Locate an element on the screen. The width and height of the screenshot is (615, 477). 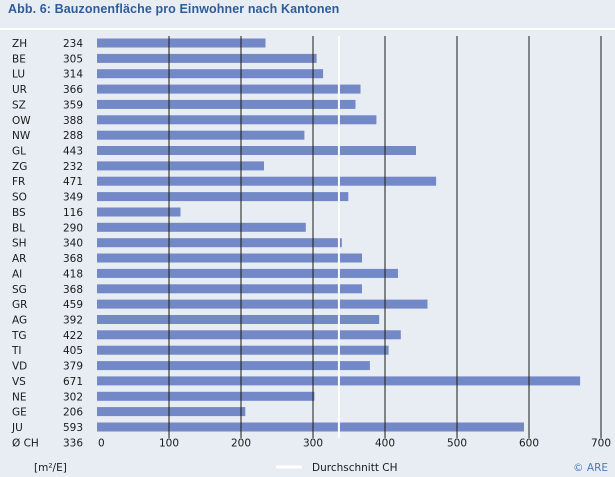
x-tick-400: 400 is located at coordinates (385, 443).